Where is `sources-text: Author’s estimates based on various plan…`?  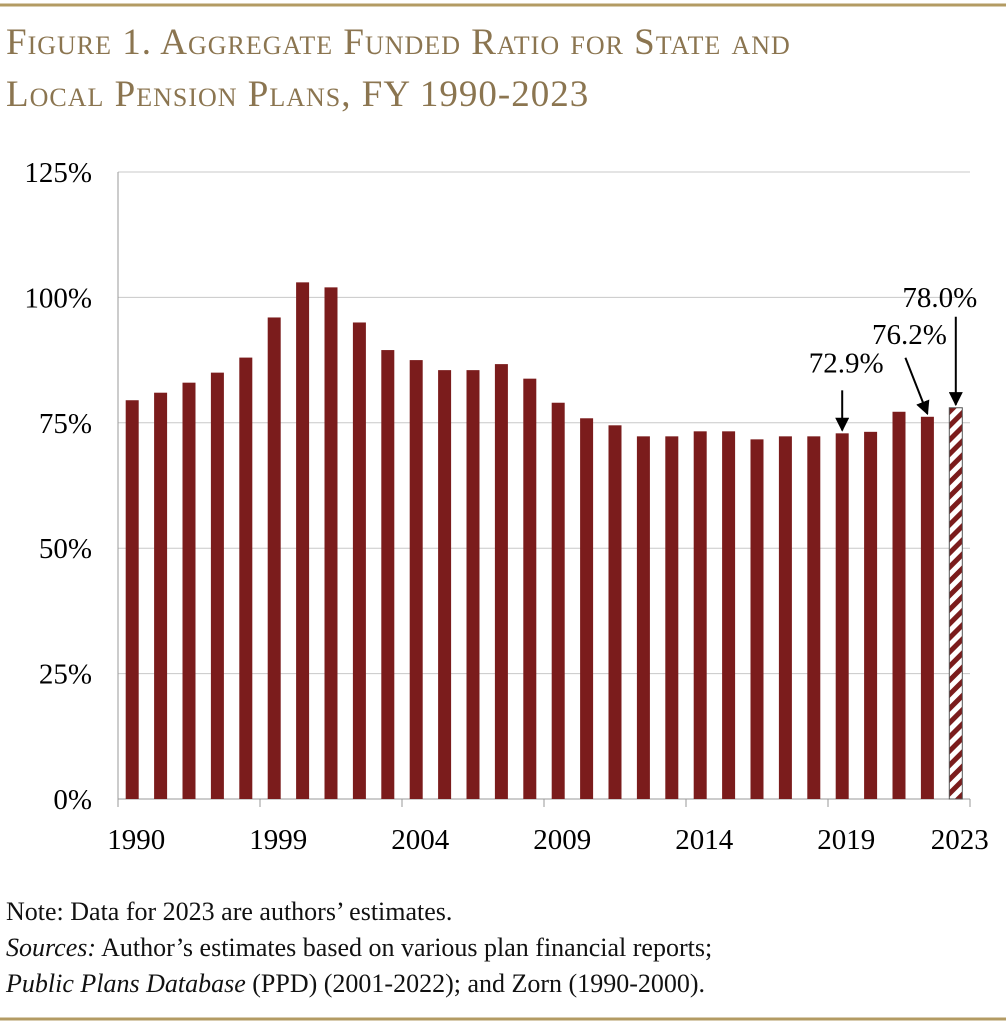 sources-text: Author’s estimates based on various plan… is located at coordinates (404, 947).